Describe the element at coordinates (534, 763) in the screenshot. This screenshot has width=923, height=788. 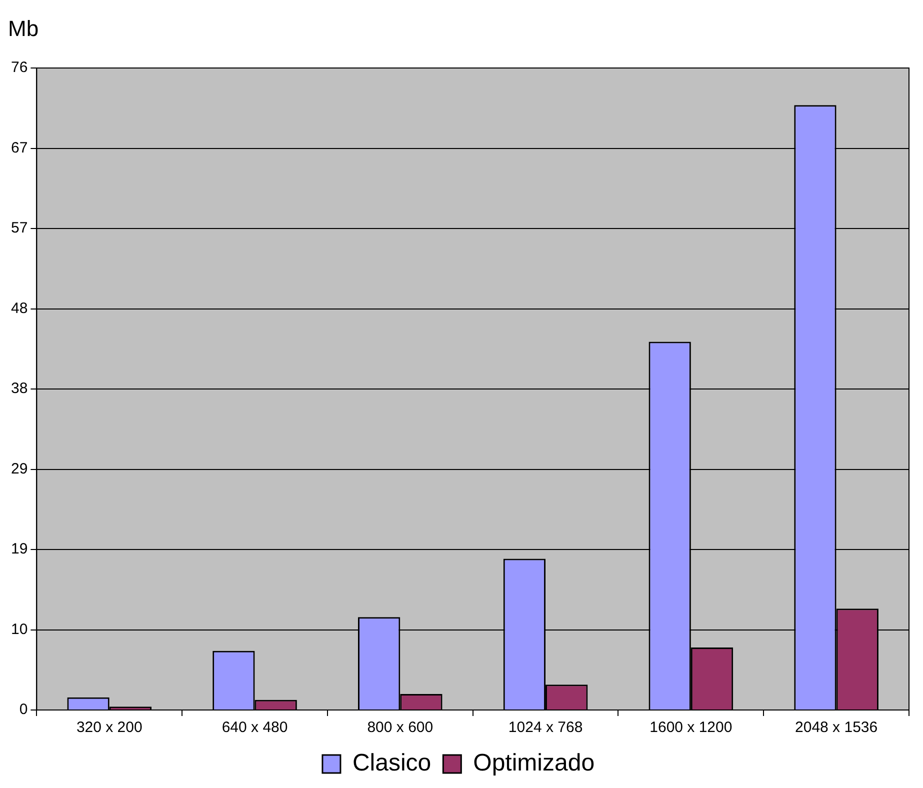
I see `legend-label: Optimizado` at that location.